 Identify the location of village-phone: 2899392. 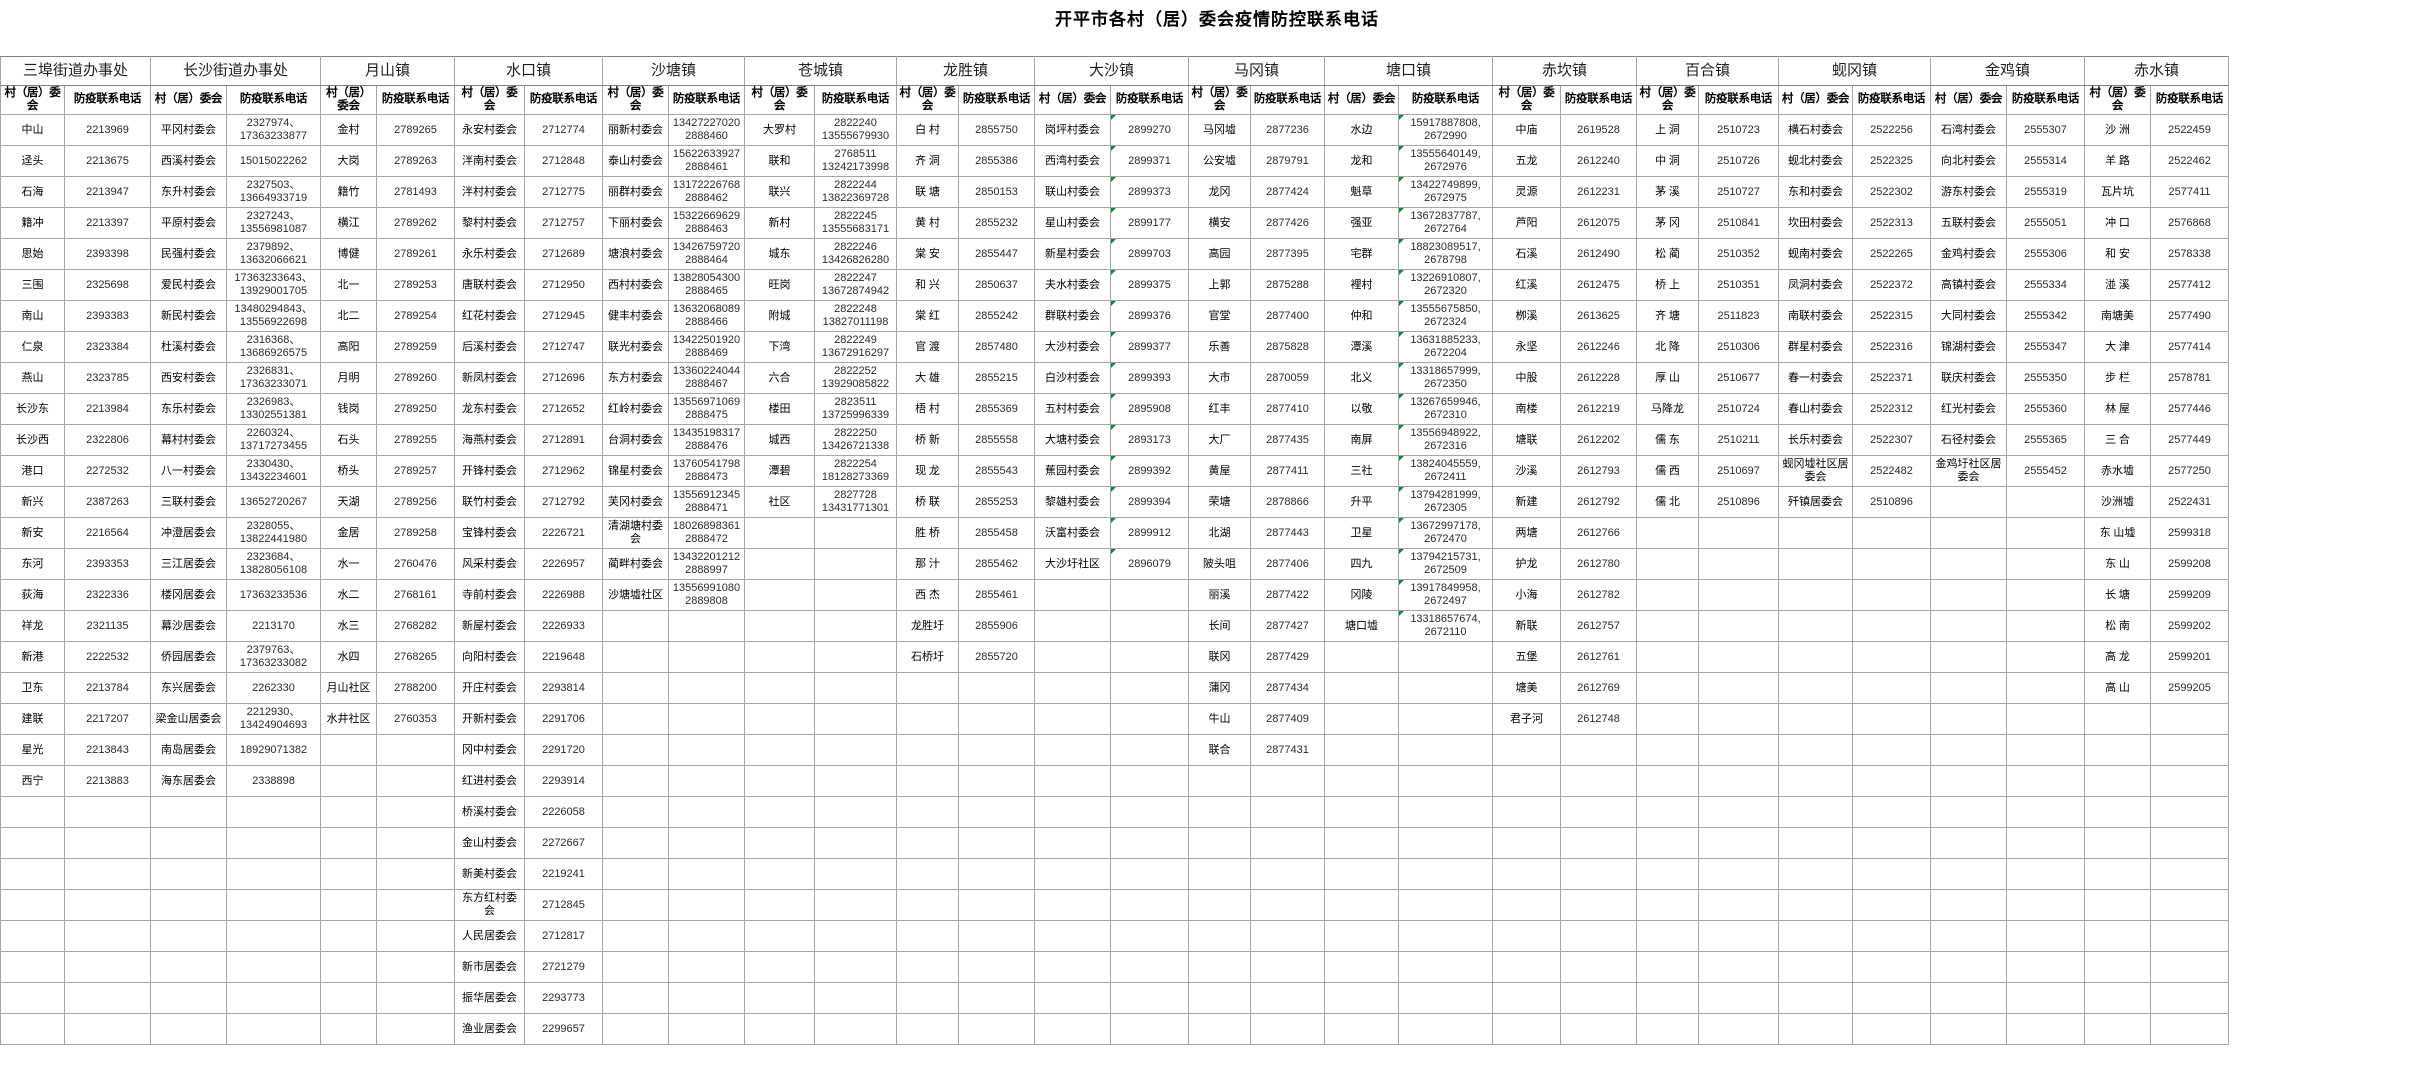
(1149, 470).